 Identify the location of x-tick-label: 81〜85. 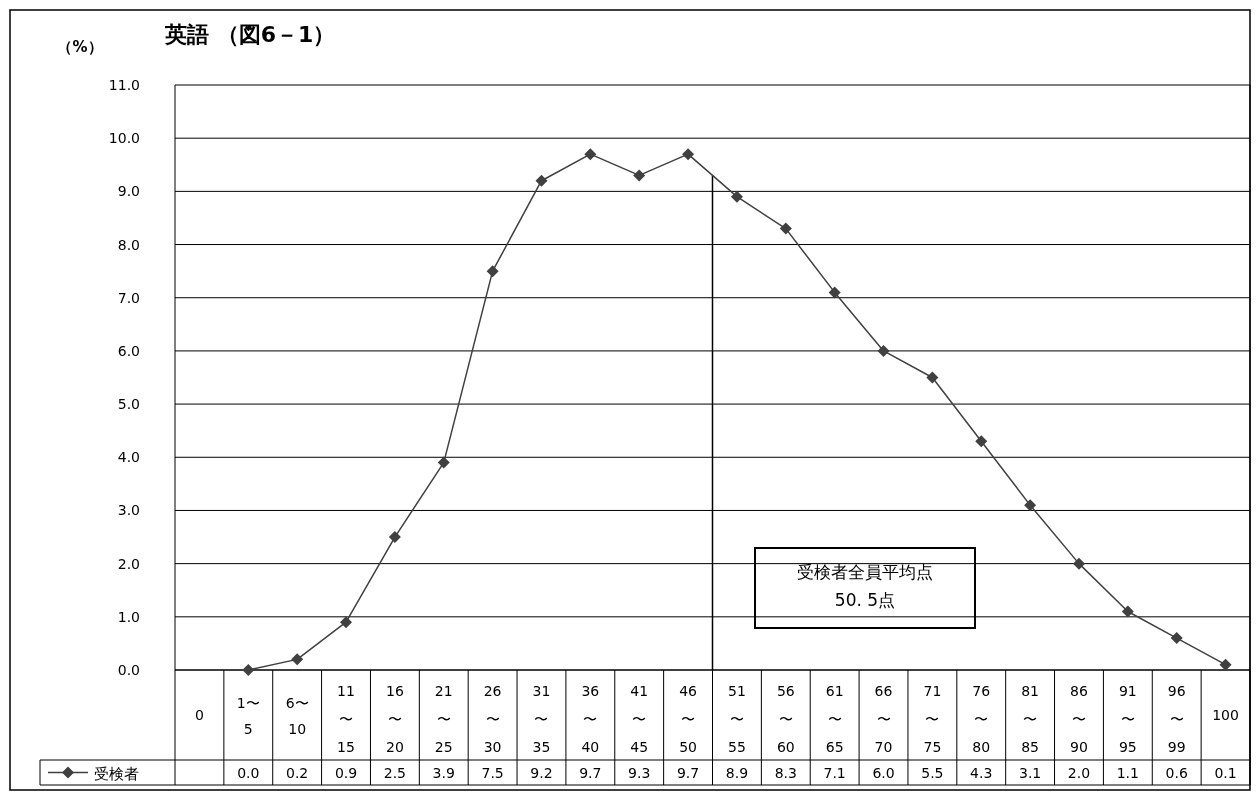
(1030, 719).